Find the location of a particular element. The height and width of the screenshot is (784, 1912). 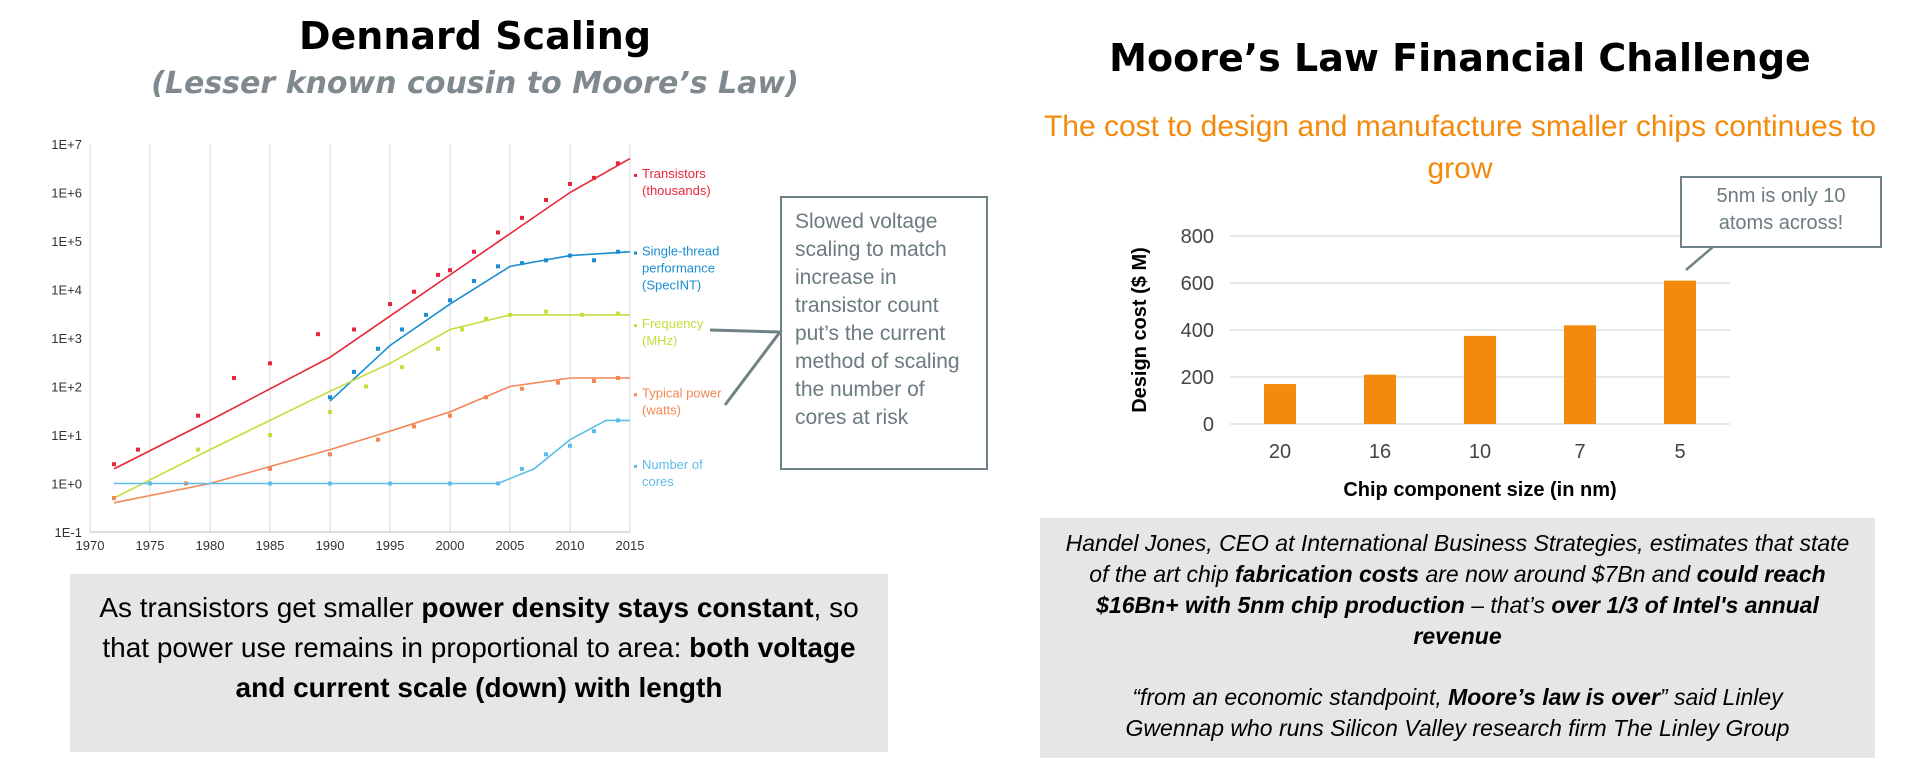

legend-label: (watts) is located at coordinates (661, 409).